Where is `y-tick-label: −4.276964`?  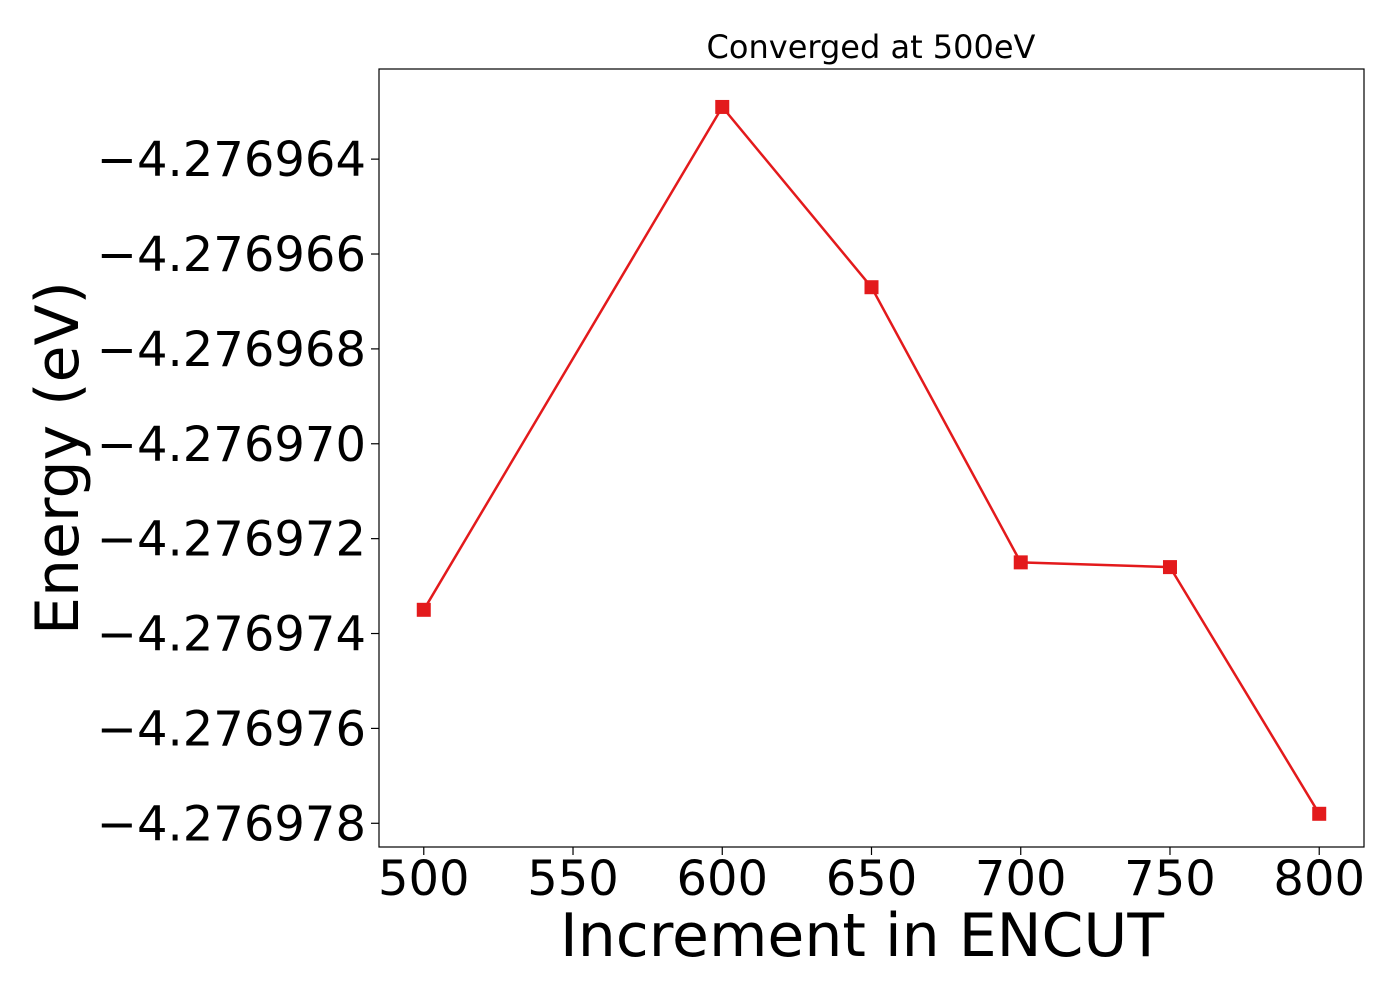 y-tick-label: −4.276964 is located at coordinates (231, 160).